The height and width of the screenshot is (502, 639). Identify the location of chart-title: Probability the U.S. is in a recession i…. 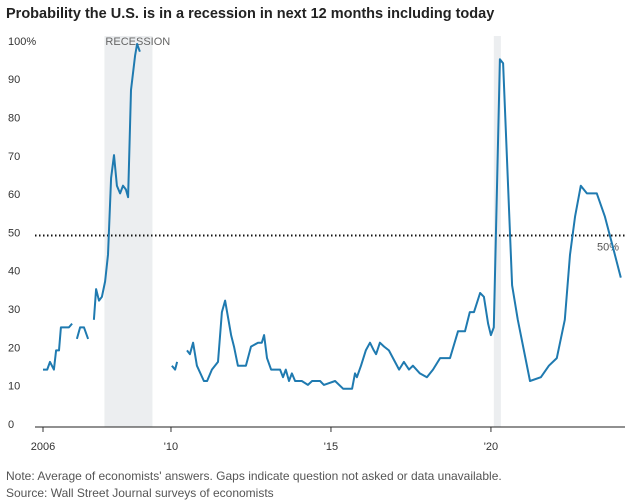
(250, 14).